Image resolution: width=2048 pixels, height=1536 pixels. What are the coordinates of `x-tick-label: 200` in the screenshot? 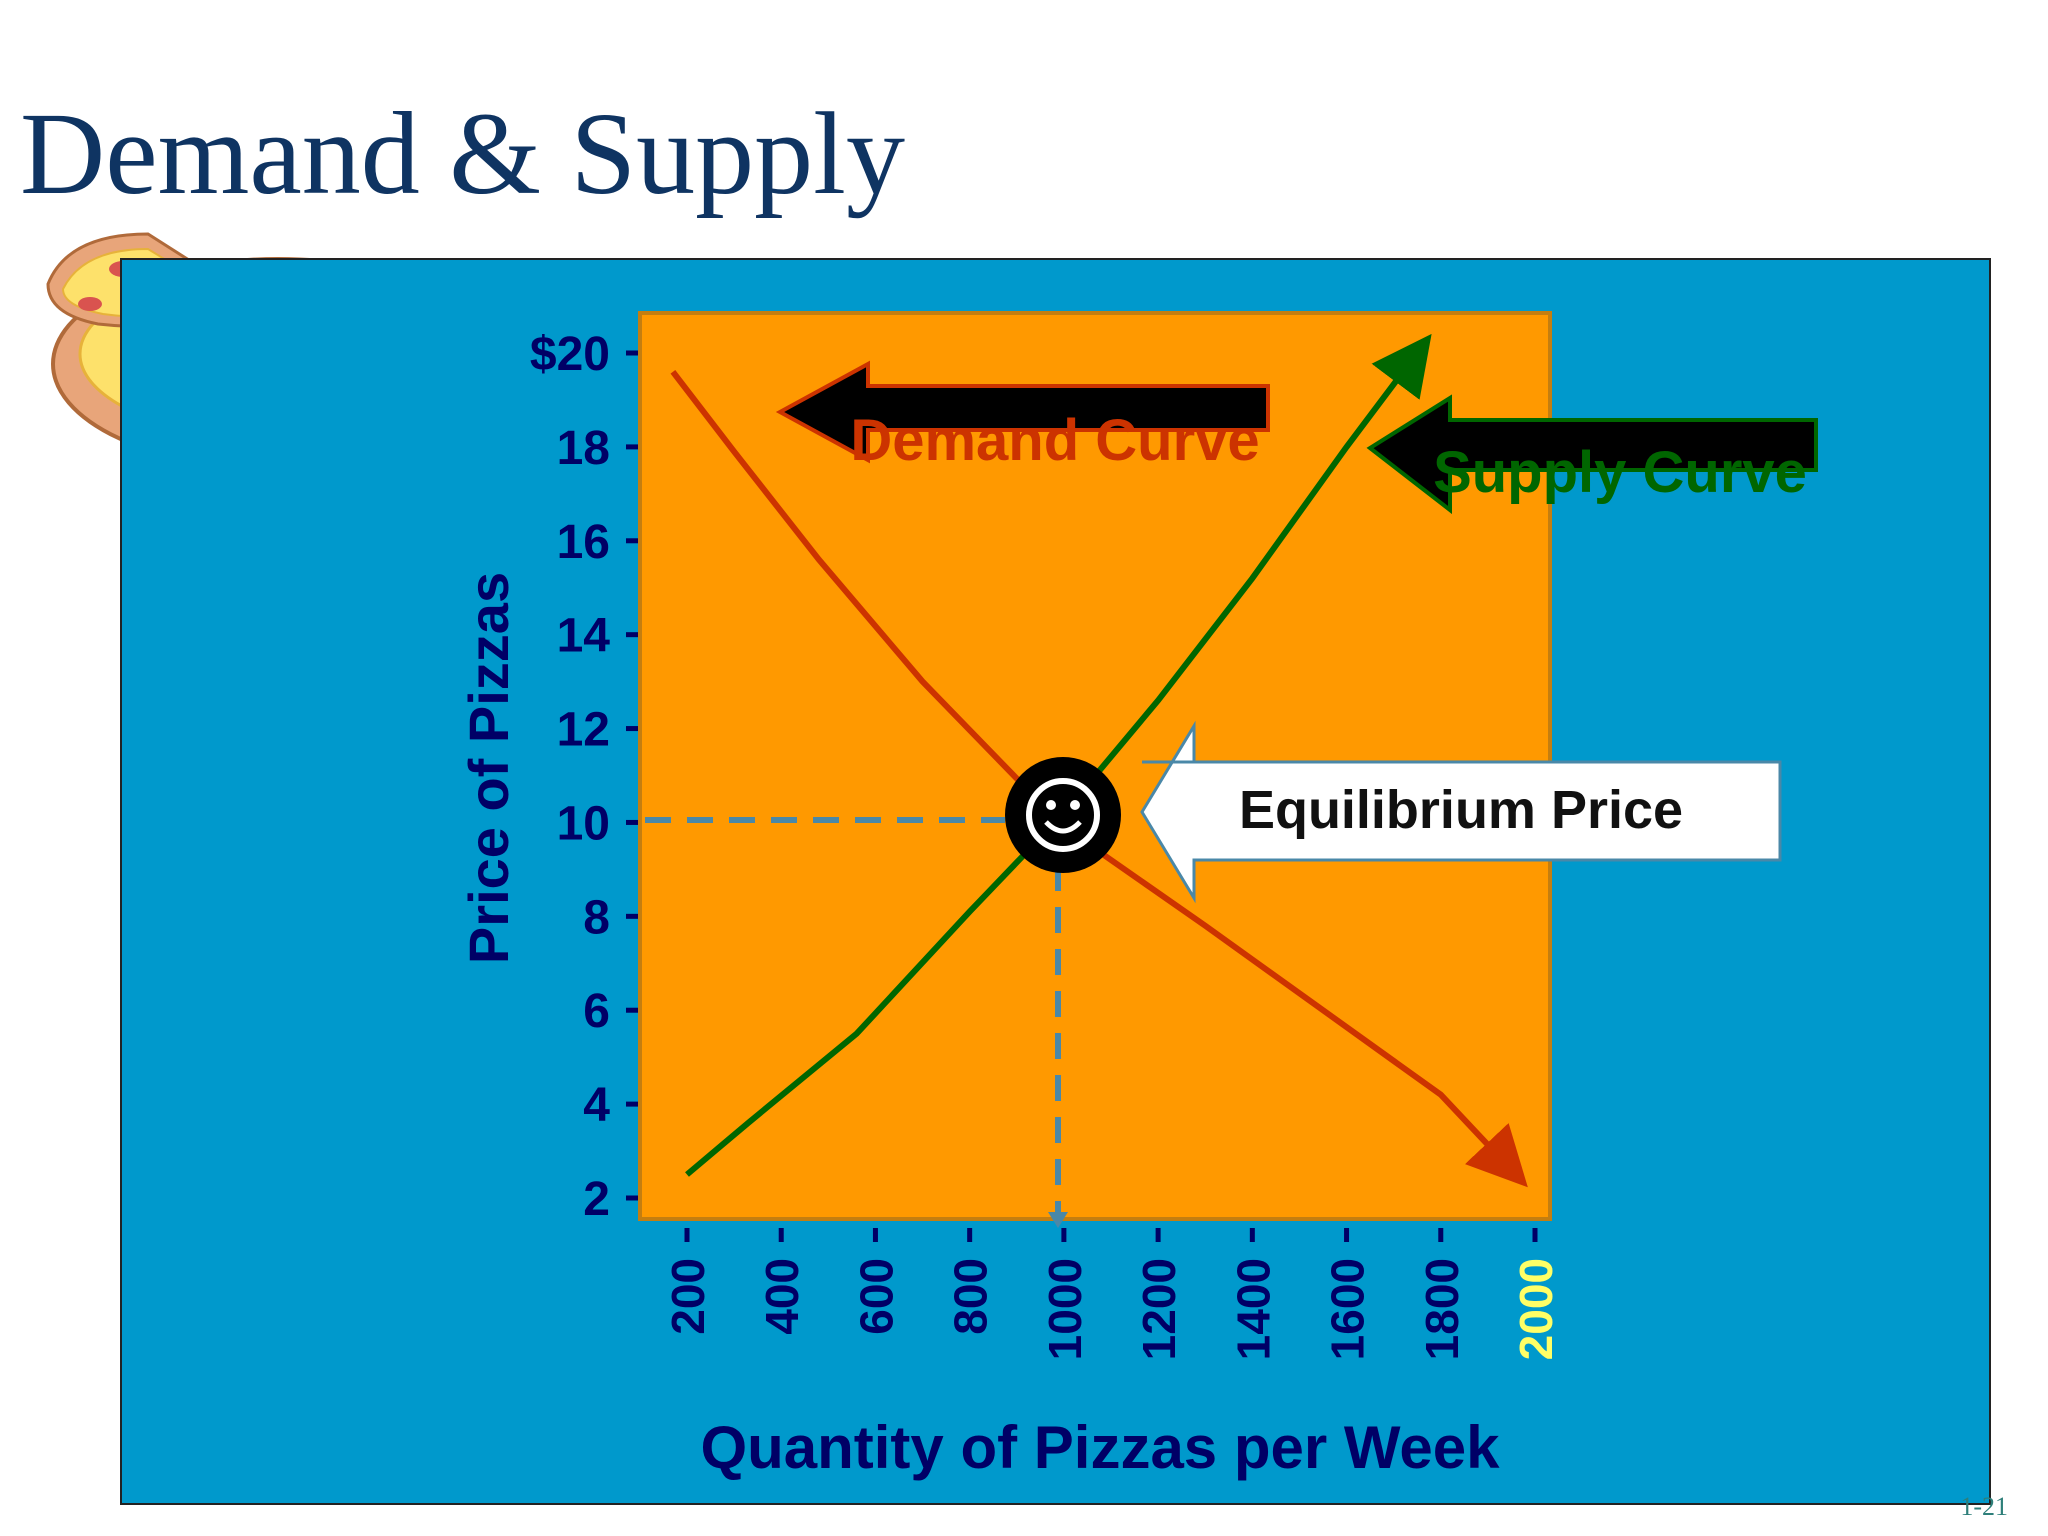 It's located at (688, 1296).